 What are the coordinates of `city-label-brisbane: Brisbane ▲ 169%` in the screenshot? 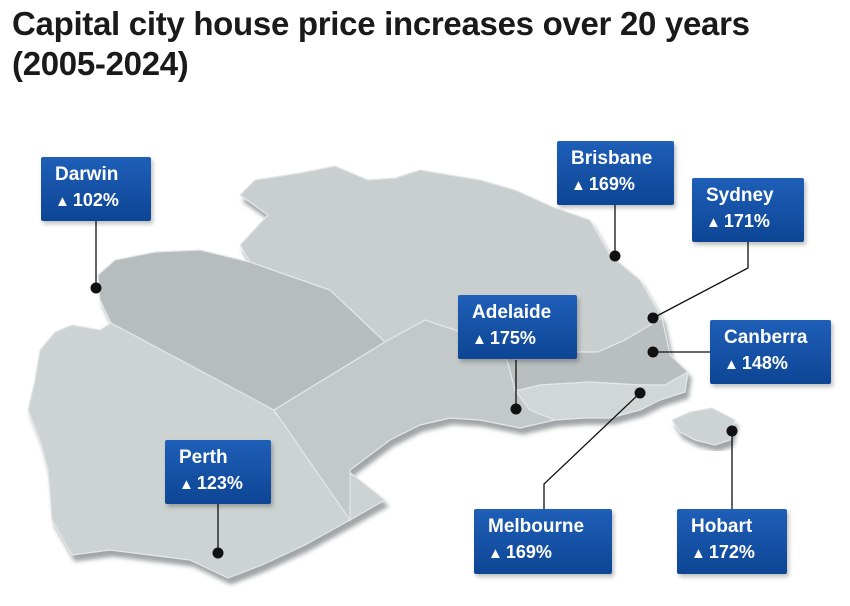 It's located at (615, 173).